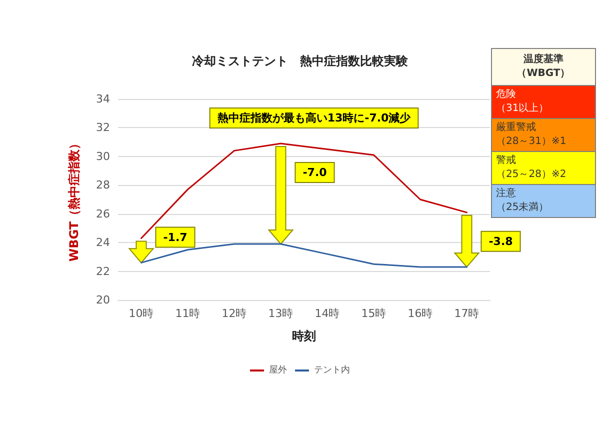 This screenshot has height=424, width=600. Describe the element at coordinates (500, 241) in the screenshot. I see `annotation: -3.8` at that location.